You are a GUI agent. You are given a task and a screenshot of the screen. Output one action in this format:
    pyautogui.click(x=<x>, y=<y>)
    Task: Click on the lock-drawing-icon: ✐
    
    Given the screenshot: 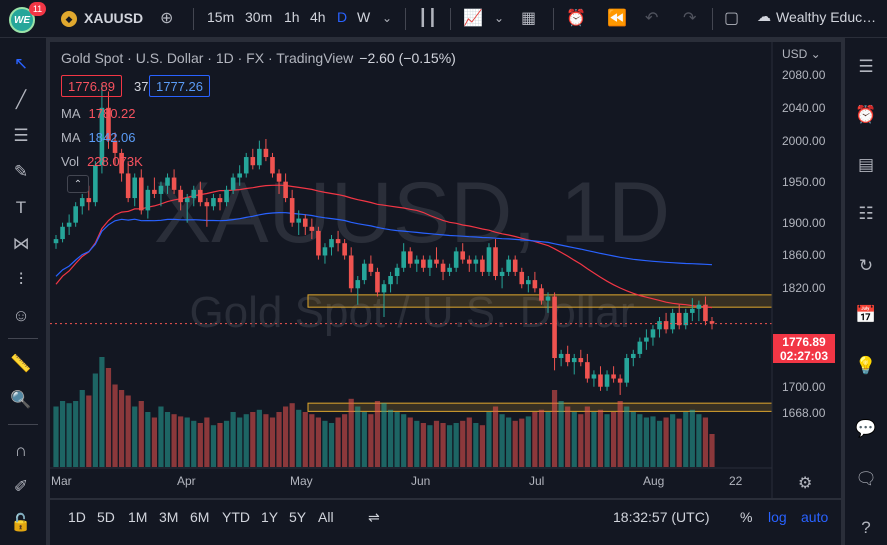 What is the action you would take?
    pyautogui.click(x=21, y=486)
    